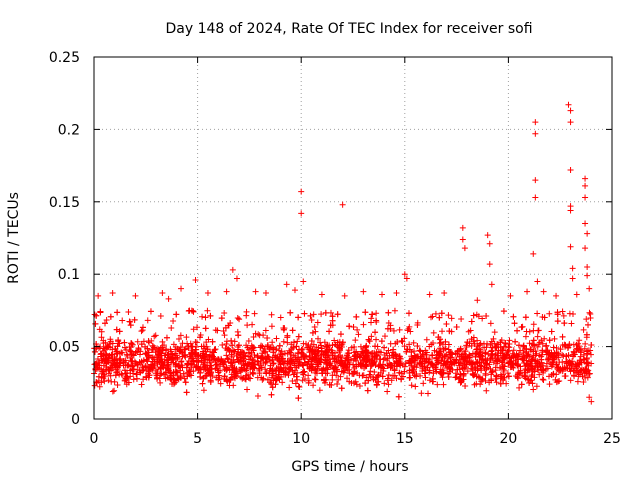 This screenshot has height=480, width=640. Describe the element at coordinates (75, 420) in the screenshot. I see `y-tick-label: 0` at that location.